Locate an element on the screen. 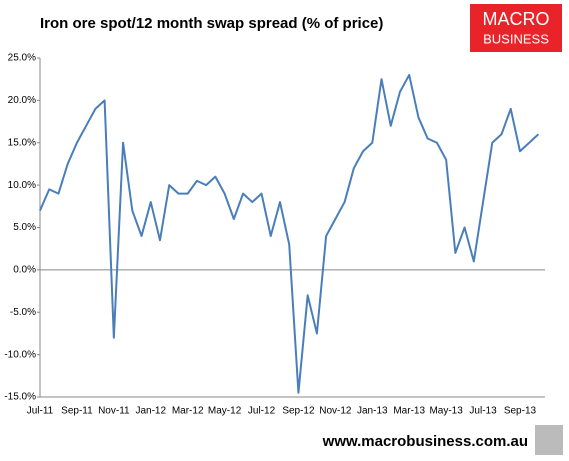 The image size is (569, 461). y-tick-label: -15.0% is located at coordinates (20, 397).